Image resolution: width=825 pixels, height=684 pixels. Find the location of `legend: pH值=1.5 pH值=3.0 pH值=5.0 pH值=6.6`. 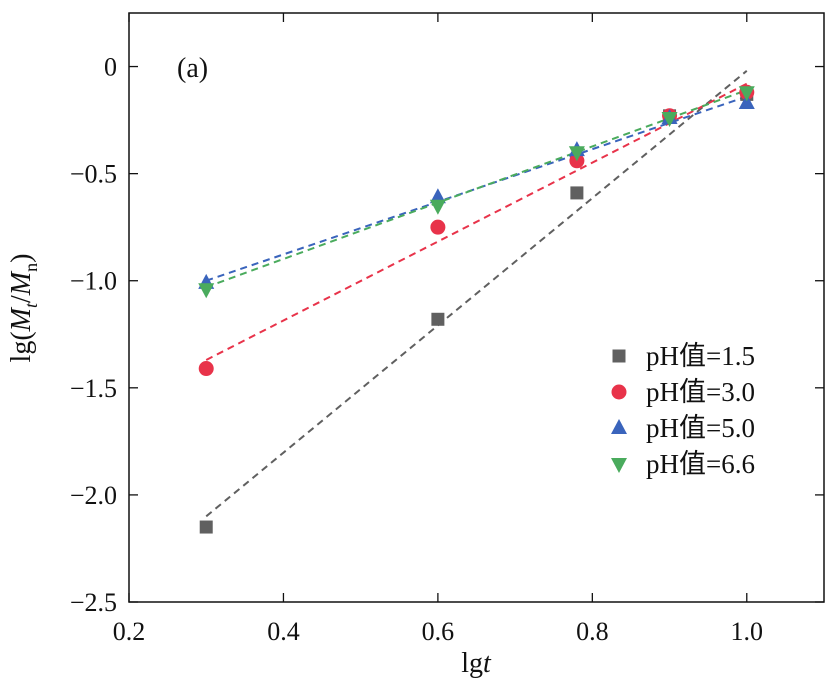

legend: pH值=1.5 pH值=3.0 pH值=5.0 pH值=6.6 is located at coordinates (683, 410).